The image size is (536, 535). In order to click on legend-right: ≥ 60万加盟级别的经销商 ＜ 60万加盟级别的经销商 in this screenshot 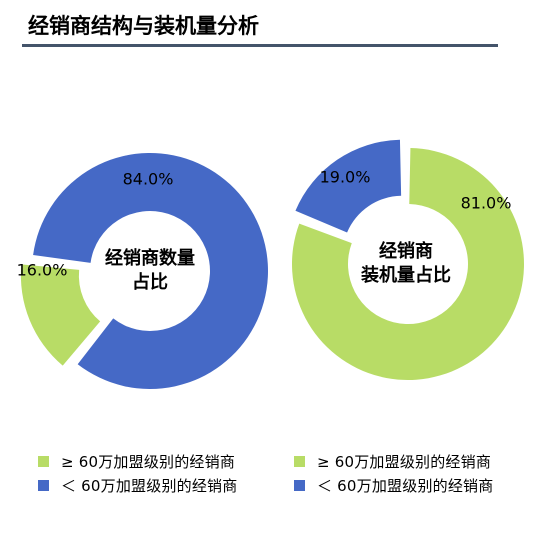, I will do `click(393, 473)`.